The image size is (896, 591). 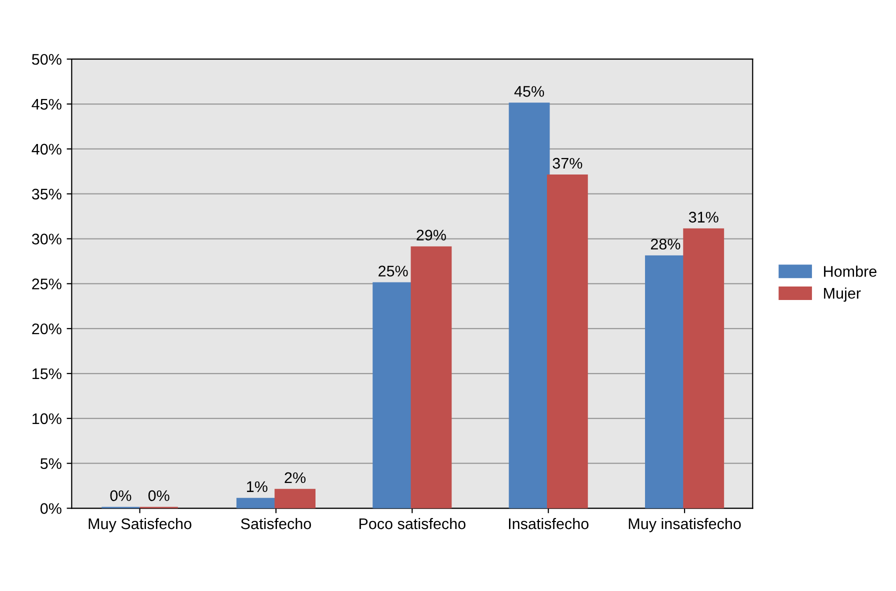 I want to click on y-tick-label: 5%, so click(x=51, y=464).